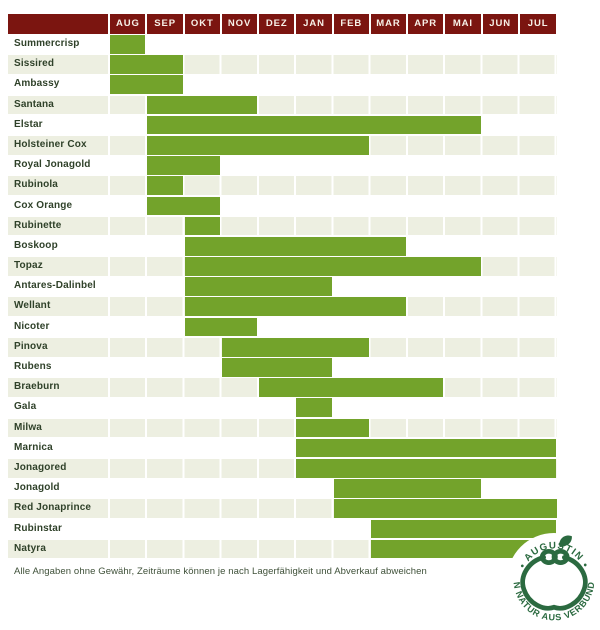  I want to click on variety-row: Holsteiner Cox, so click(282, 145).